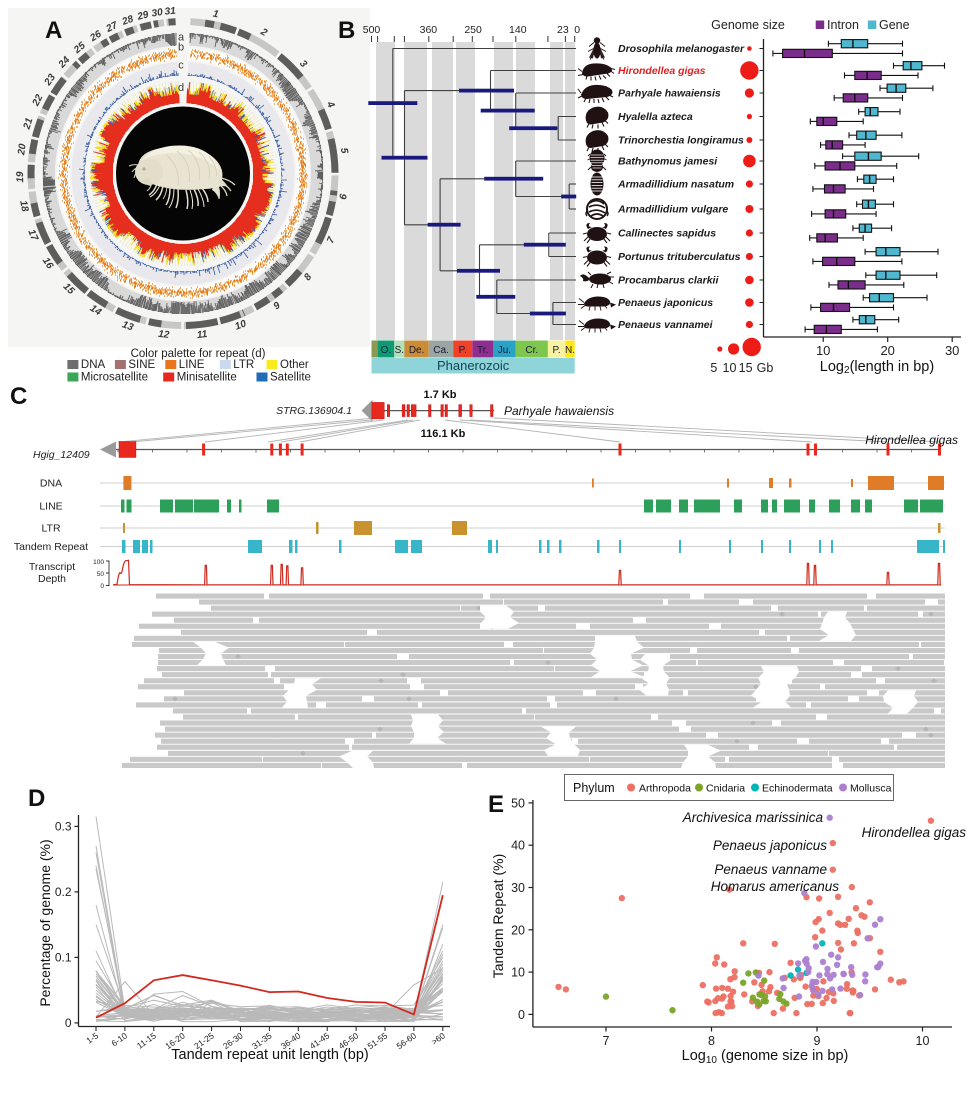  What do you see at coordinates (666, 325) in the screenshot?
I see `svg-text: Penaeus vannamei` at bounding box center [666, 325].